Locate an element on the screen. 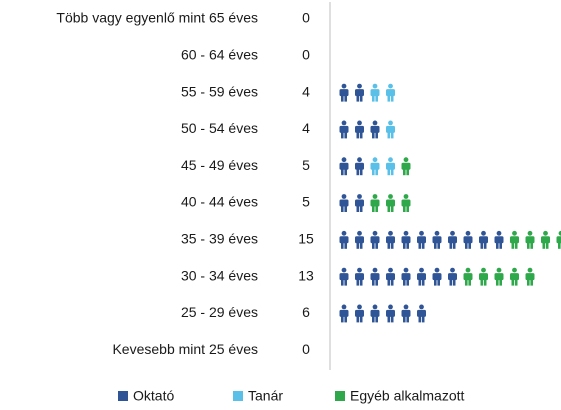 The width and height of the screenshot is (561, 410). total-label: 6 is located at coordinates (306, 312).